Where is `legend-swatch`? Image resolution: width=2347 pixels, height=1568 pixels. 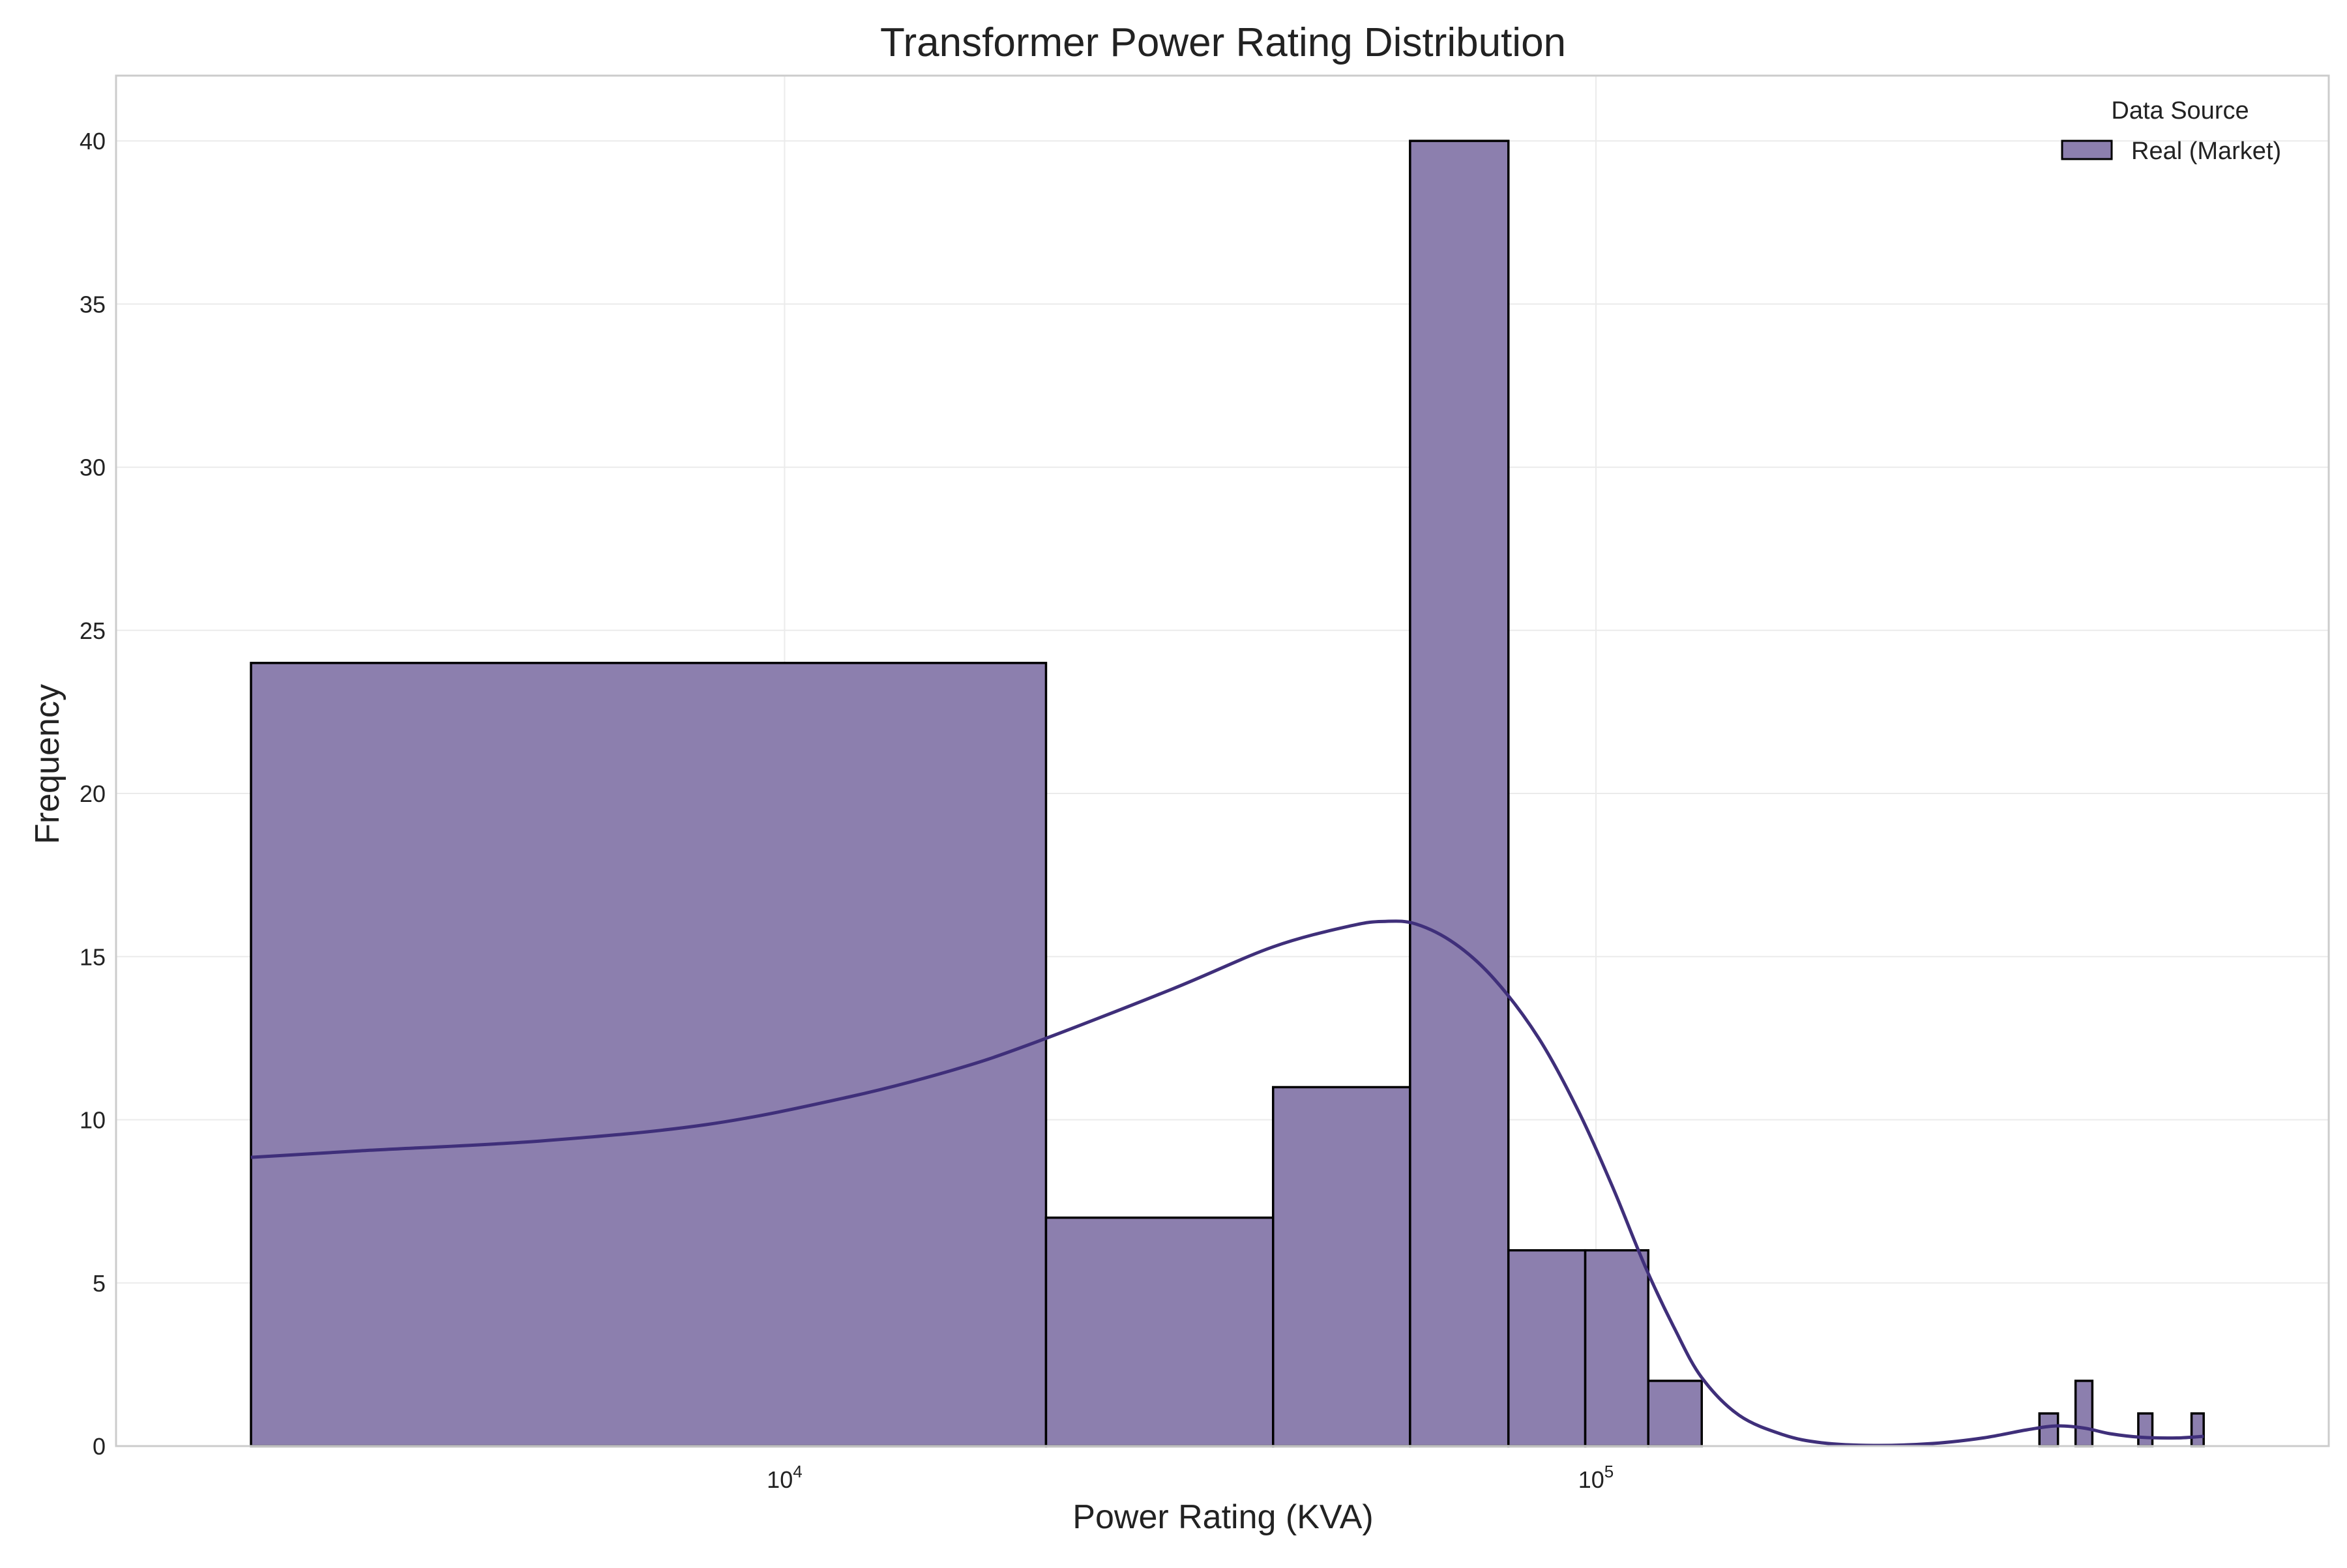
legend-swatch is located at coordinates (2087, 150).